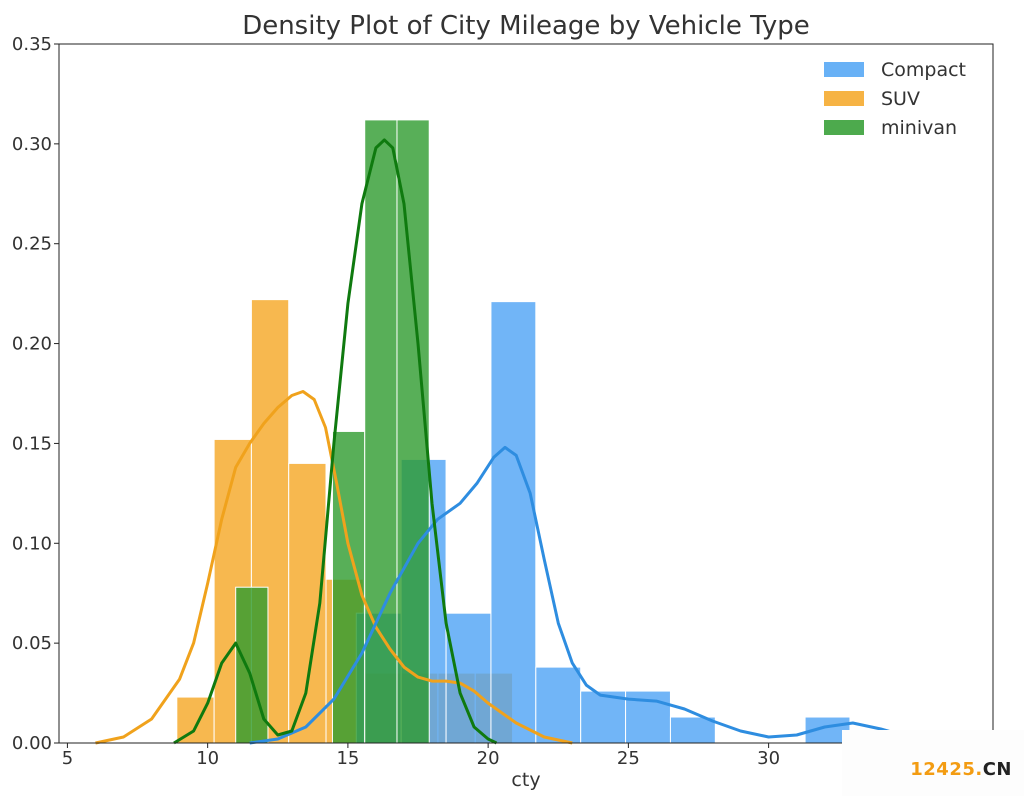 The height and width of the screenshot is (800, 1024). Describe the element at coordinates (207, 758) in the screenshot. I see `x-tick-label-10: 10` at that location.